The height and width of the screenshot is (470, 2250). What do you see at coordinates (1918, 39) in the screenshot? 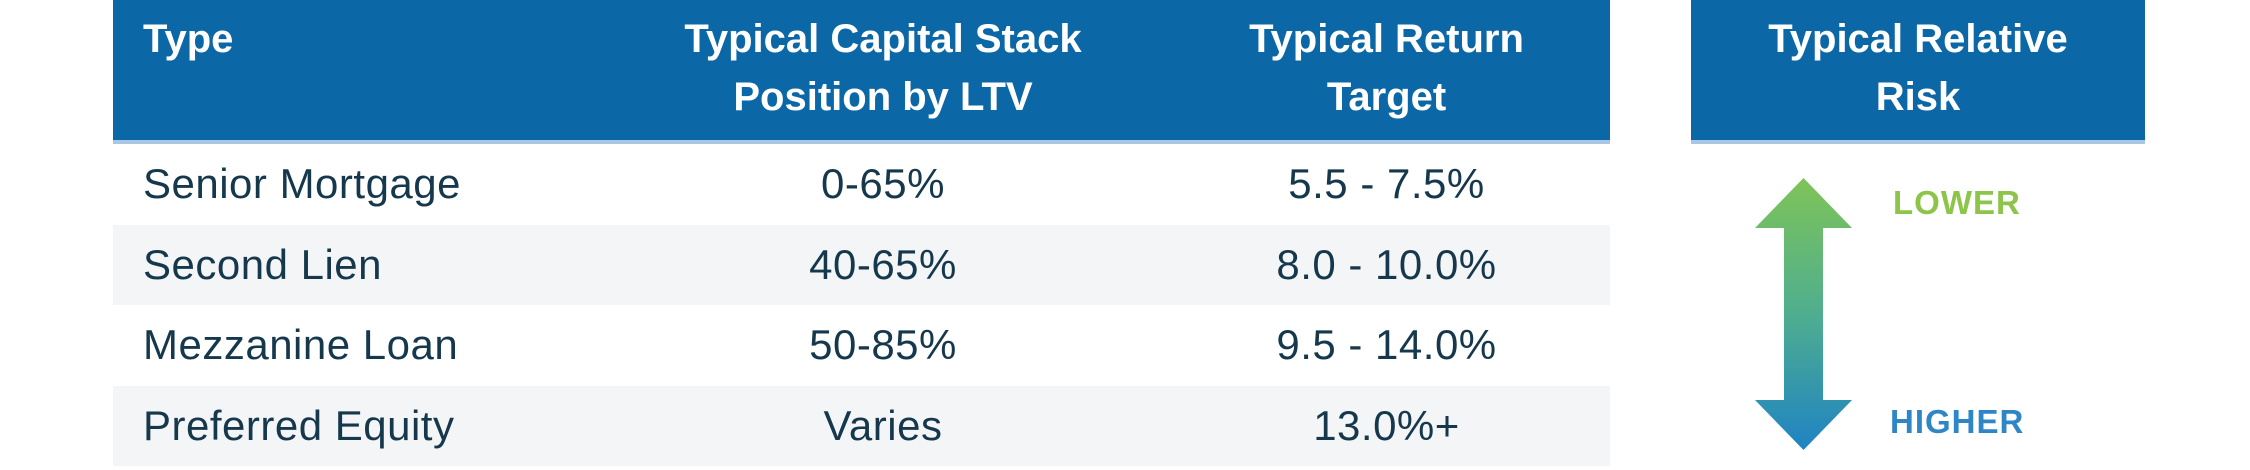
I see `risk-panel-header-line1: Typical Relative` at bounding box center [1918, 39].